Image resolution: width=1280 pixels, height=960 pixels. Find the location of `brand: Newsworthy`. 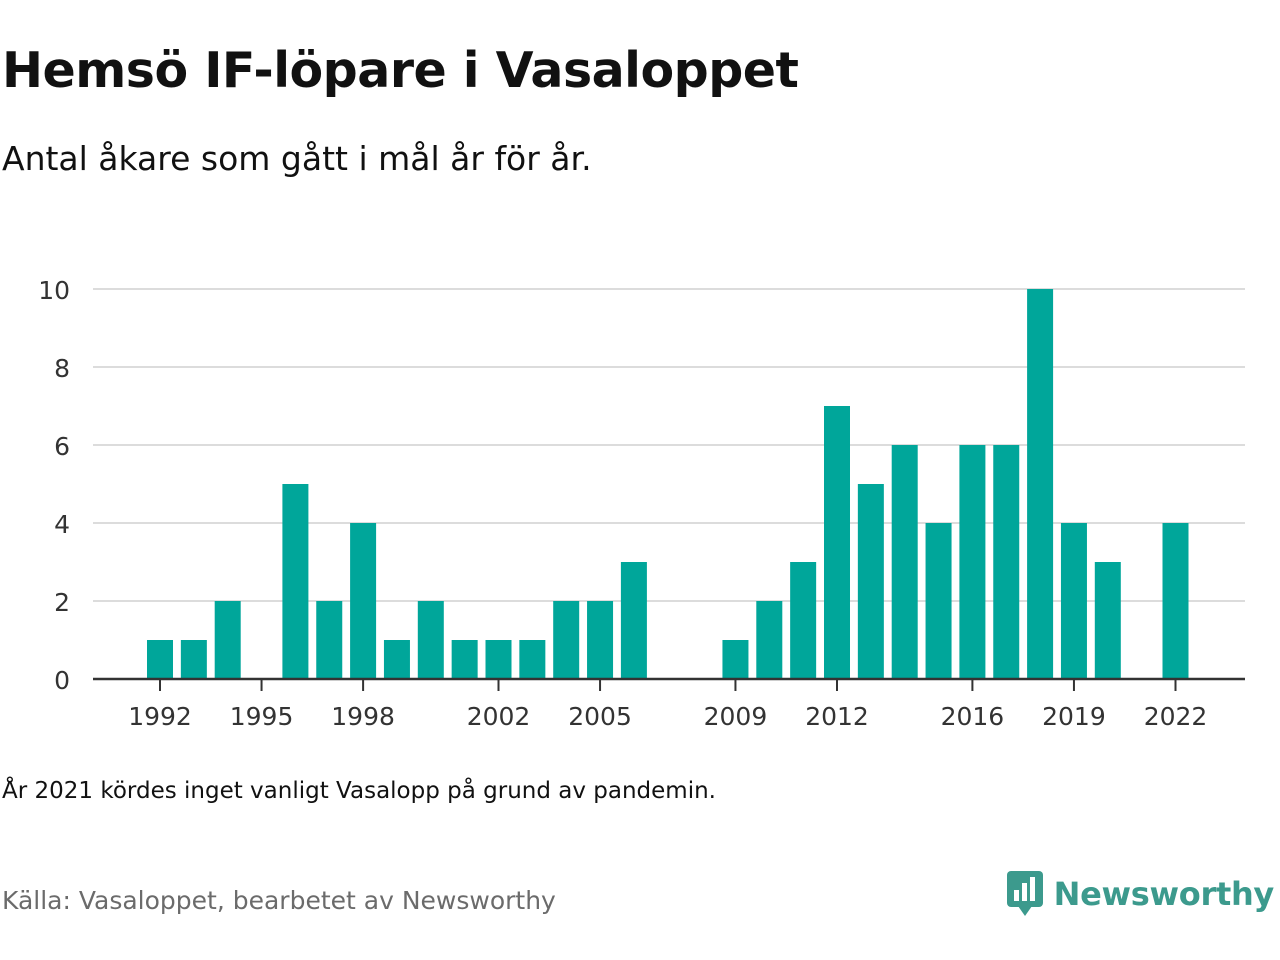

brand: Newsworthy is located at coordinates (1140, 894).